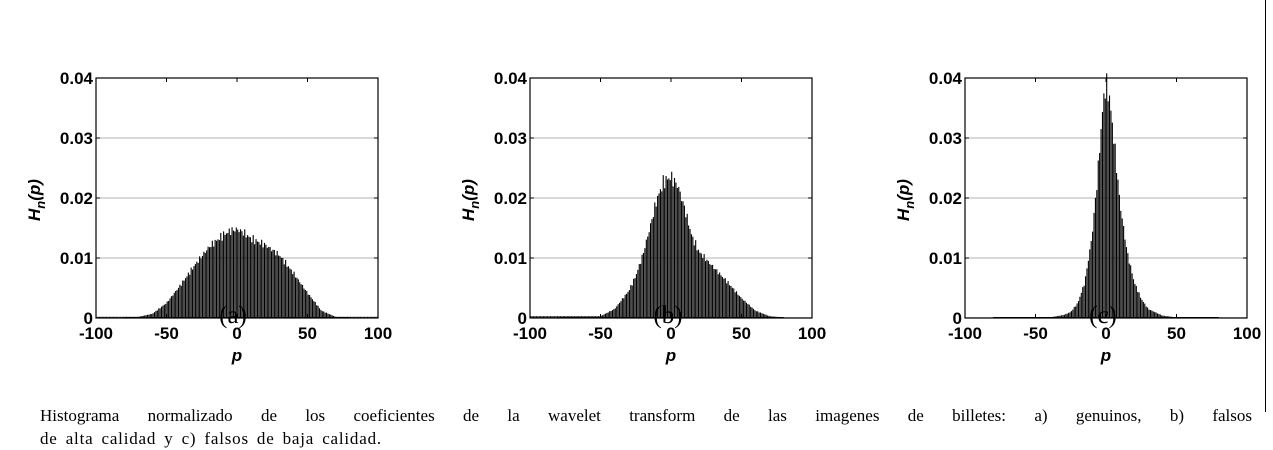 The height and width of the screenshot is (450, 1273). Describe the element at coordinates (945, 198) in the screenshot. I see `y-tick-label: 0.02` at that location.